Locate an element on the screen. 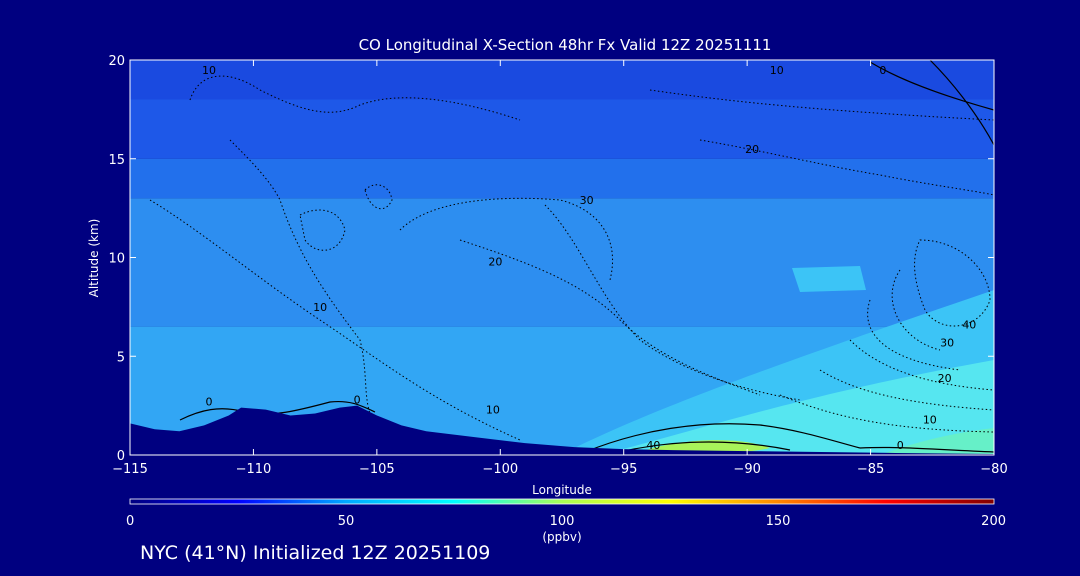 Image resolution: width=1080 pixels, height=576 pixels. contour-label-11: 0 is located at coordinates (900, 445).